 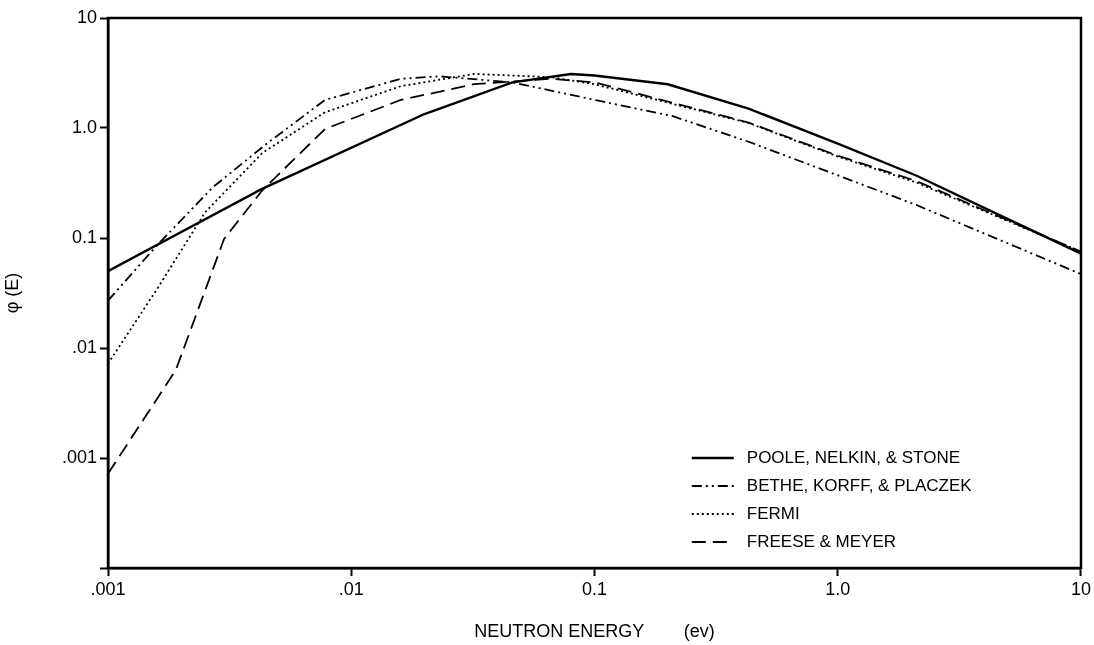 I want to click on legend-label: FREESE & MEYER, so click(x=821, y=541).